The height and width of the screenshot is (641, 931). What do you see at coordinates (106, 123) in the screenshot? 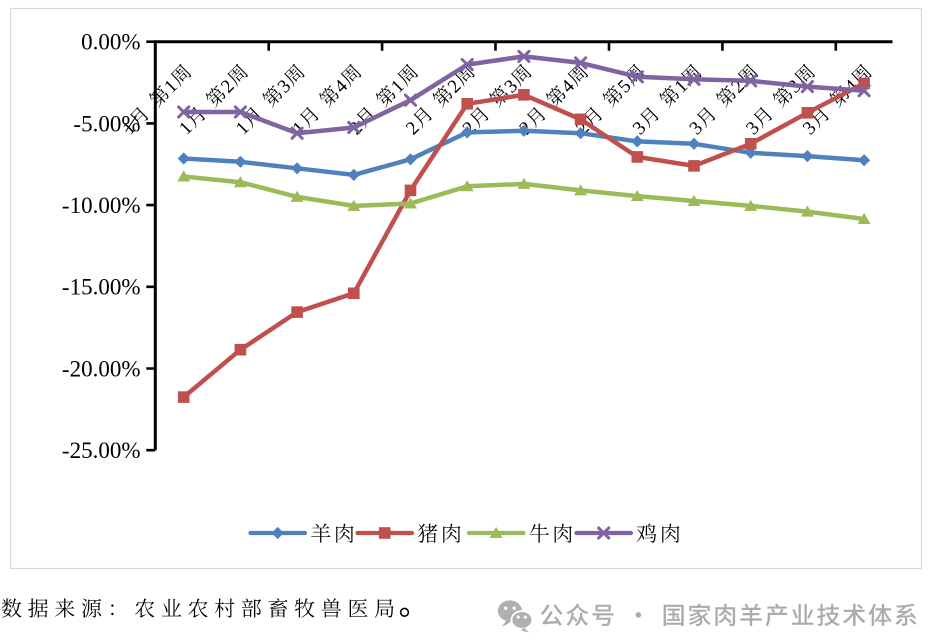
I see `svg-text: -5.00%` at bounding box center [106, 123].